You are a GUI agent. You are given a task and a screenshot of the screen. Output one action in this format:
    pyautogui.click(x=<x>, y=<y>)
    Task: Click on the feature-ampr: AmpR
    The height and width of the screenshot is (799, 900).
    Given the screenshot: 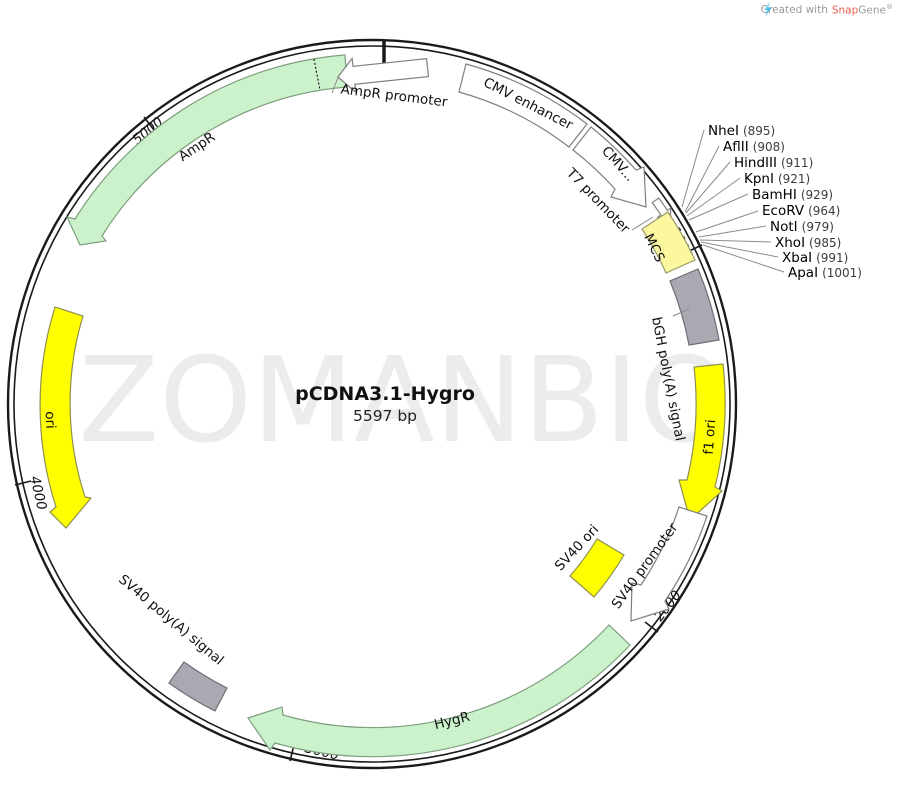 What is the action you would take?
    pyautogui.click(x=206, y=150)
    